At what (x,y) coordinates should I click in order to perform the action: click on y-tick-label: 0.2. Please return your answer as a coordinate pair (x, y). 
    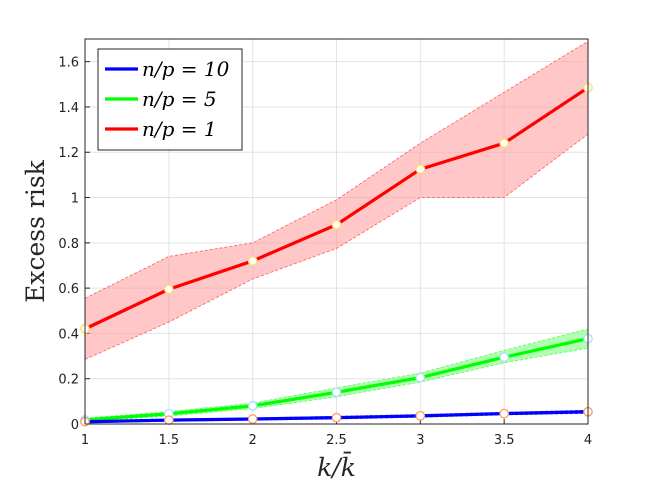
    Looking at the image, I should click on (68, 380).